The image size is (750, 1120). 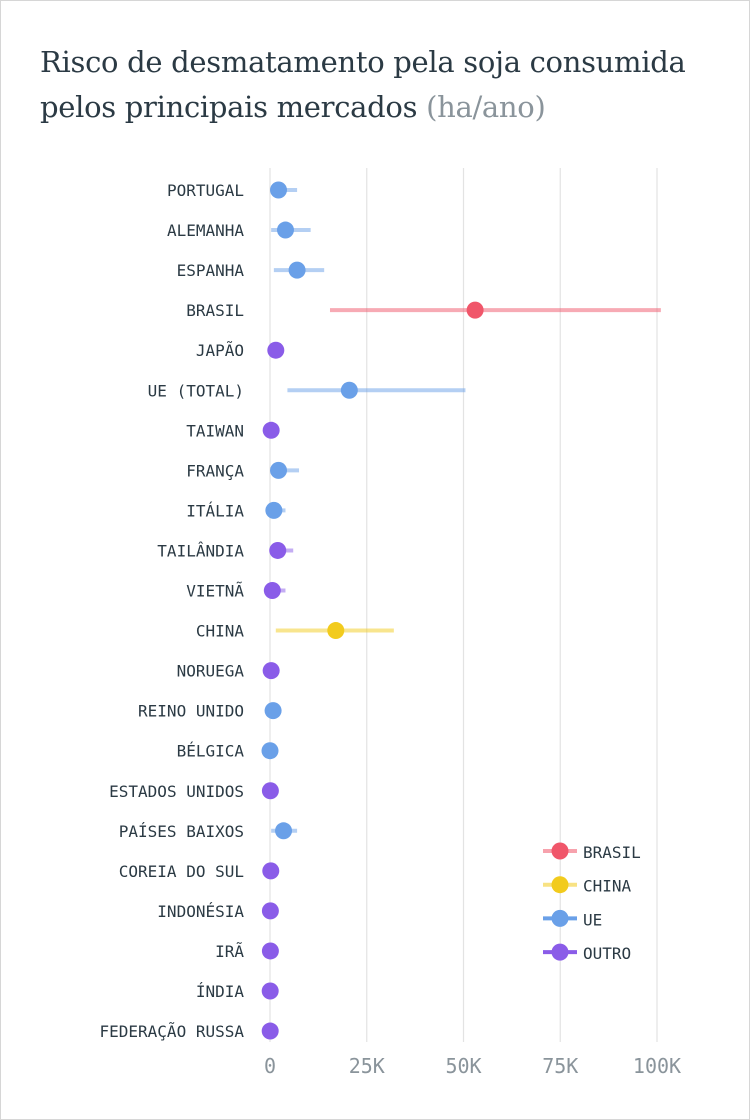 What do you see at coordinates (200, 911) in the screenshot?
I see `category-label-indonesia: INDONÉSIA` at bounding box center [200, 911].